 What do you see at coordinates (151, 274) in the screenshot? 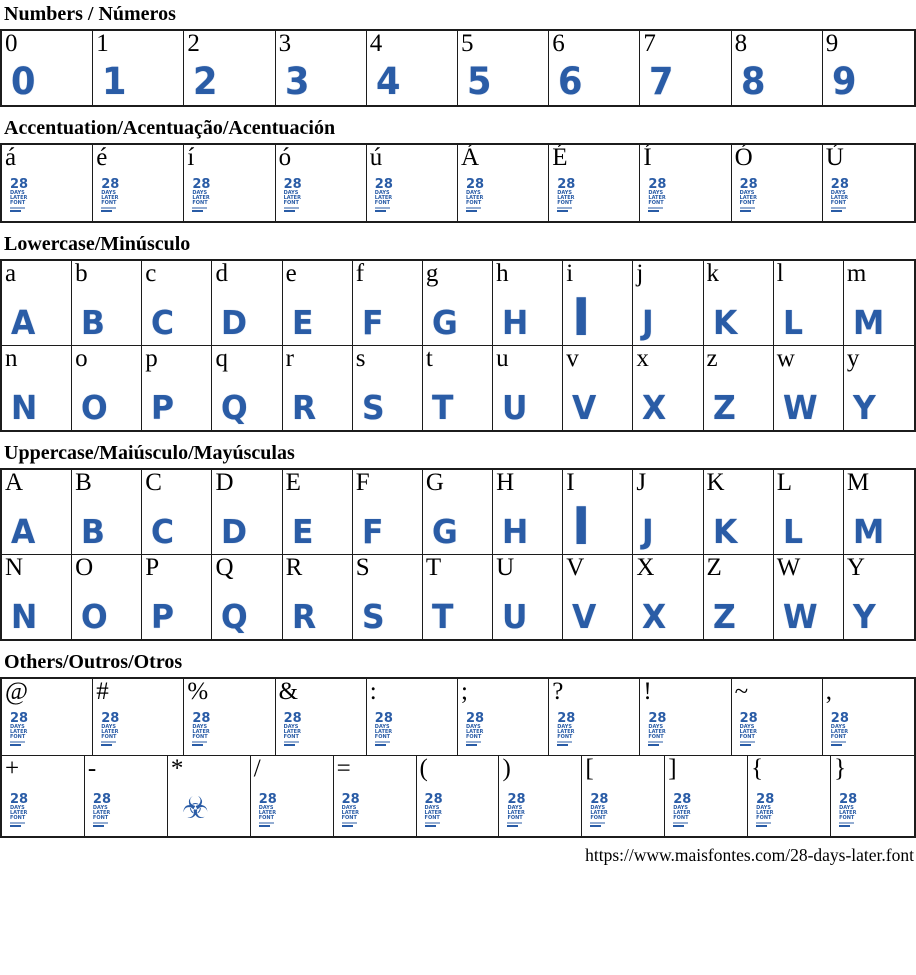
I see `plain-character: c` at bounding box center [151, 274].